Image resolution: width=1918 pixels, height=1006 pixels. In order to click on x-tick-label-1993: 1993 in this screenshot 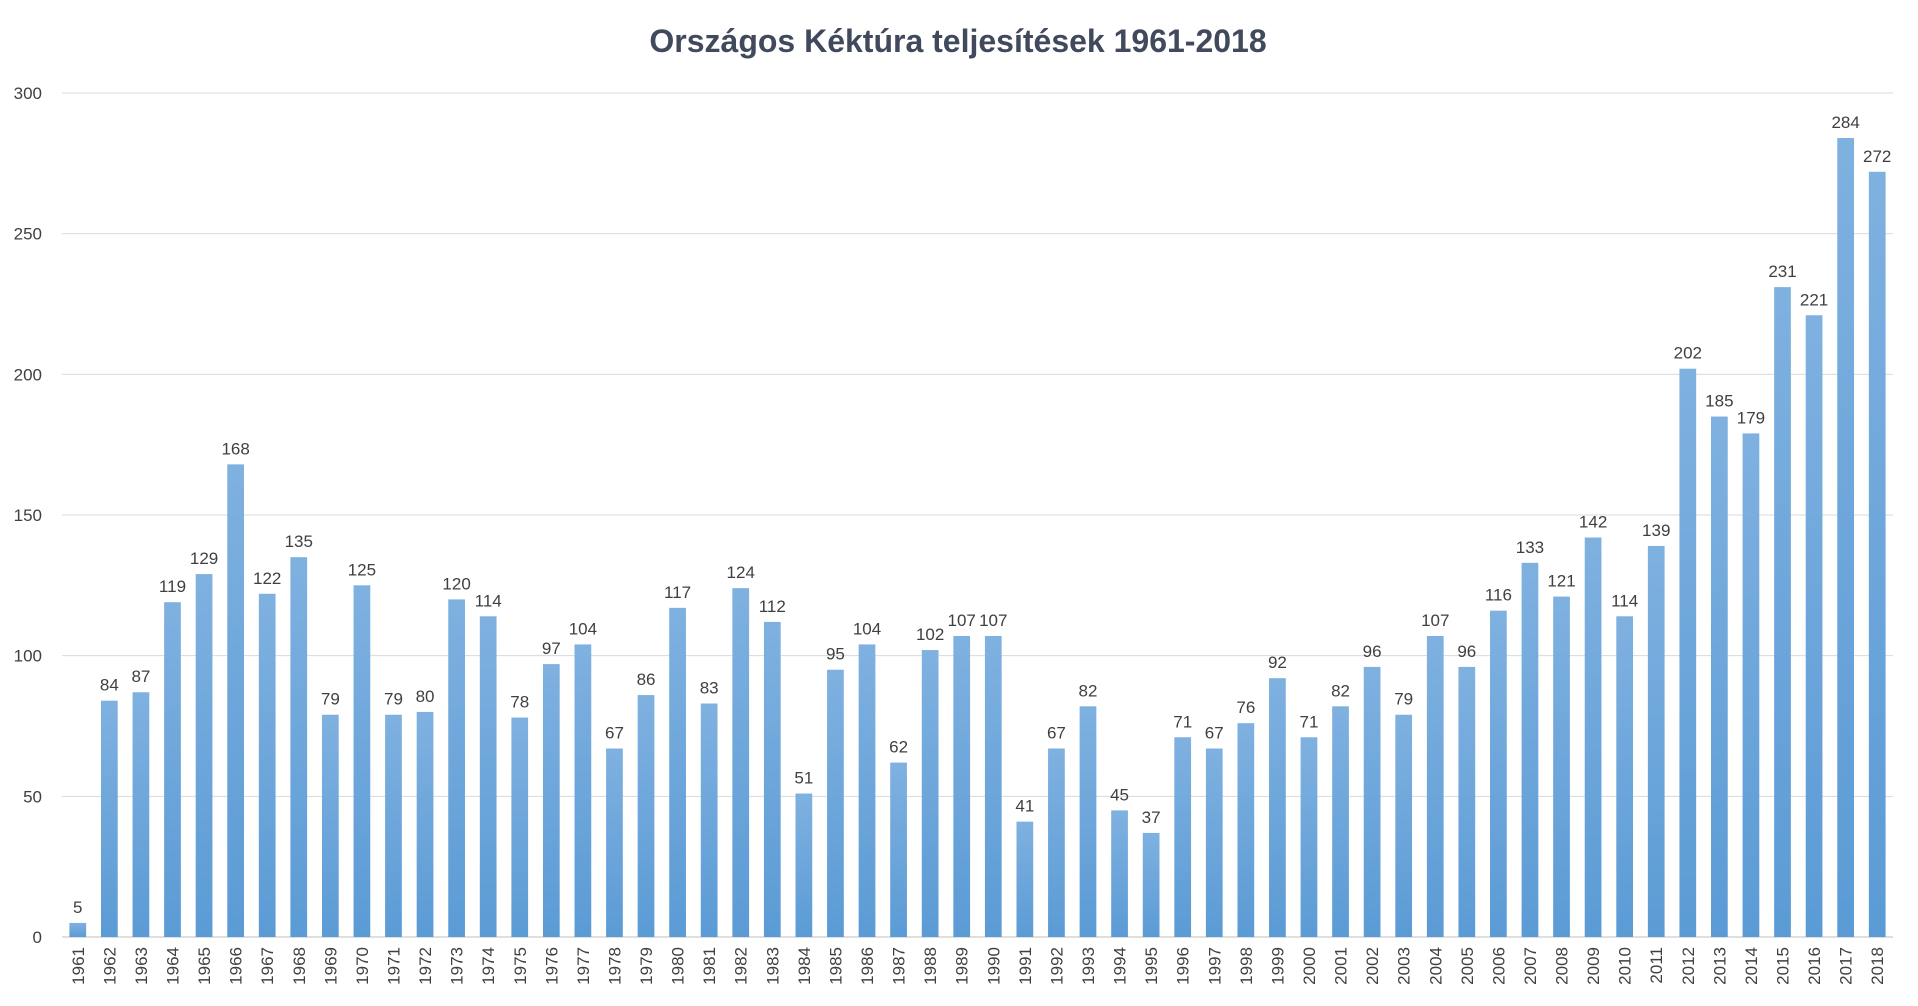, I will do `click(1088, 966)`.